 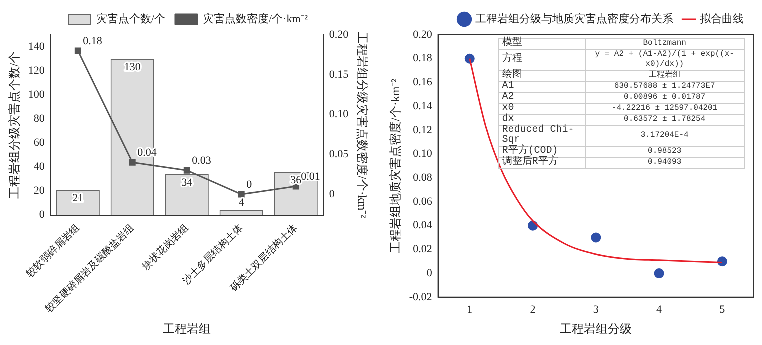 I want to click on y-tick-label: -0.02, so click(x=420, y=297).